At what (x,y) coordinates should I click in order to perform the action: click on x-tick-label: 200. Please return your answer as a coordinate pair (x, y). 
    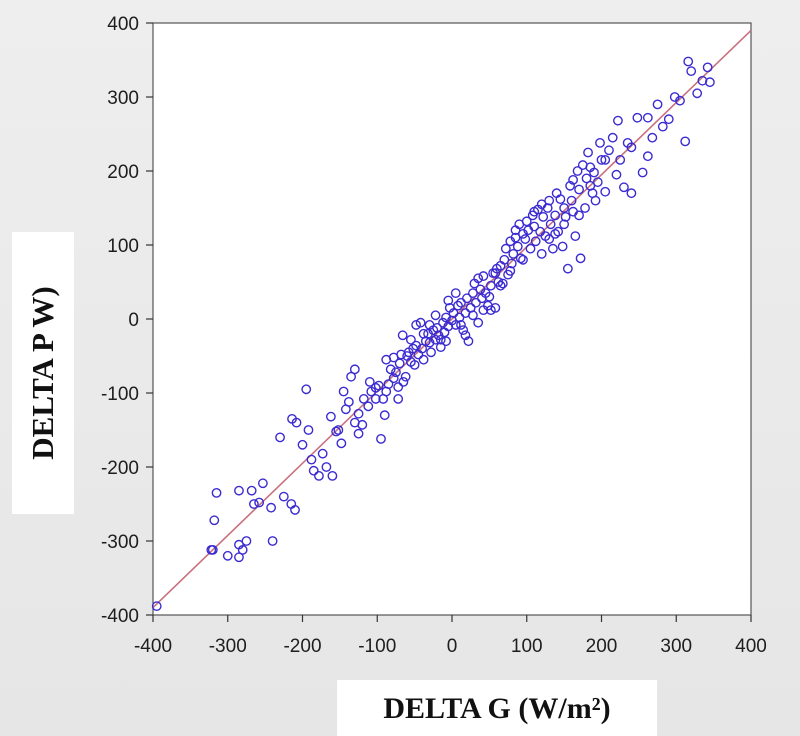
    Looking at the image, I should click on (602, 646).